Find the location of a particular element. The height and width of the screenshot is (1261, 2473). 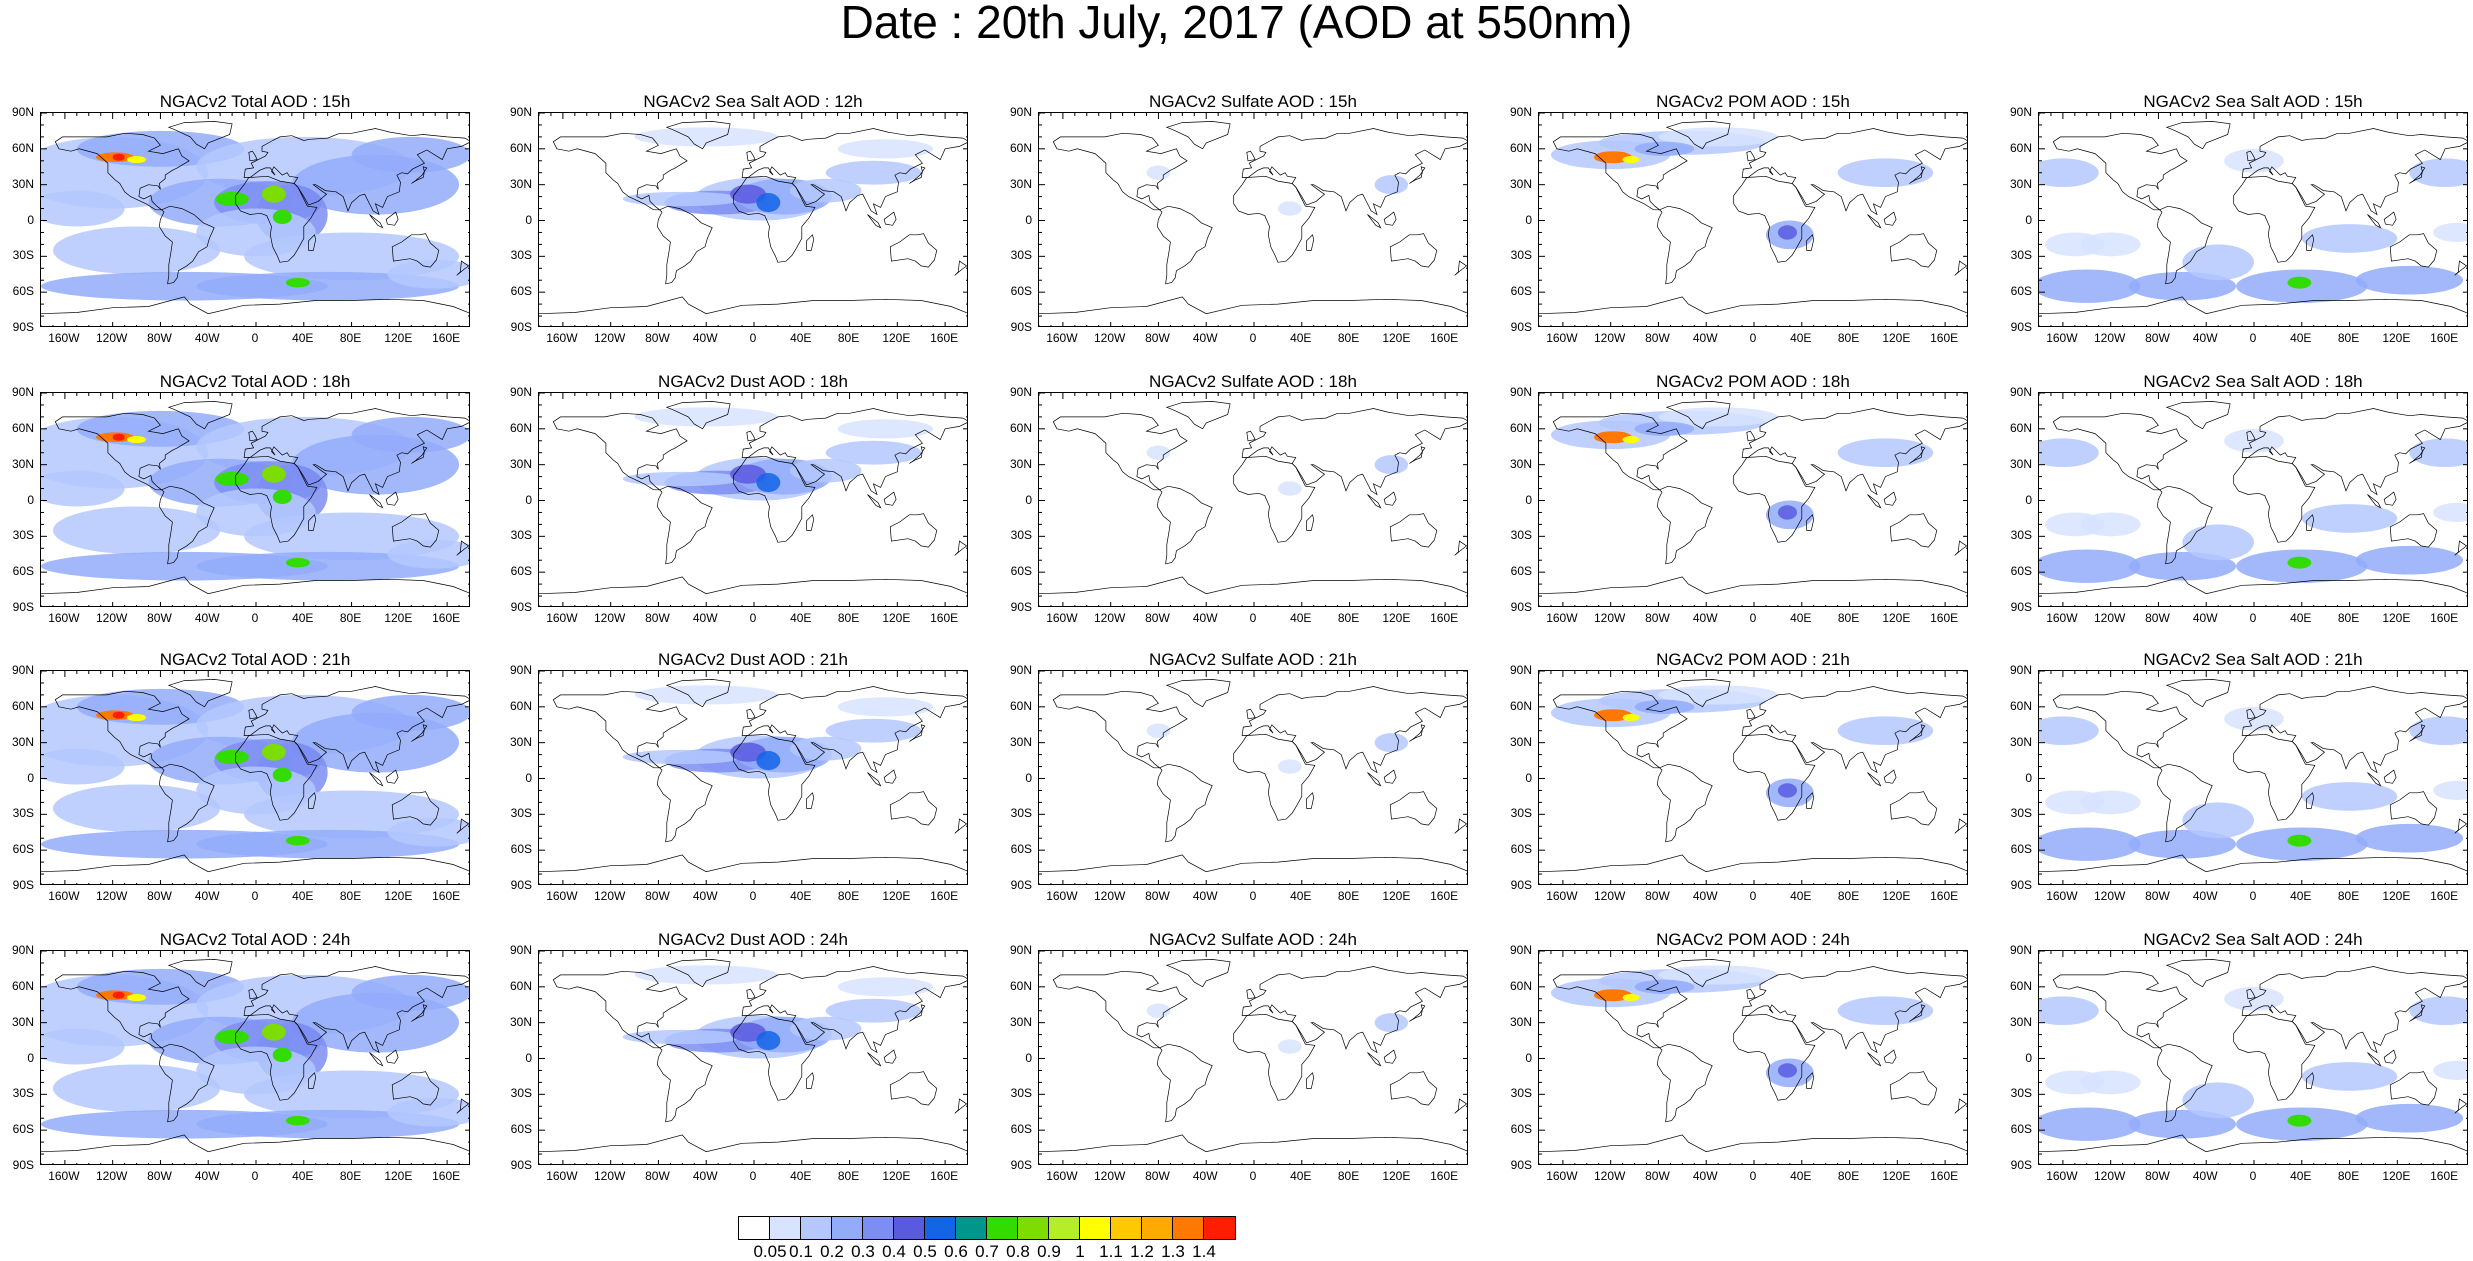

colorbar-swatch is located at coordinates (754, 1228).